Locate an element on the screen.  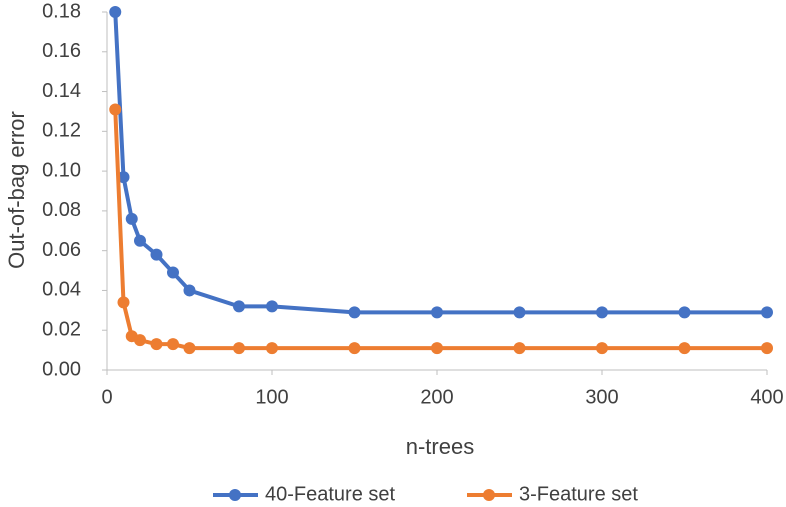
x-axis-label: n-trees is located at coordinates (440, 446).